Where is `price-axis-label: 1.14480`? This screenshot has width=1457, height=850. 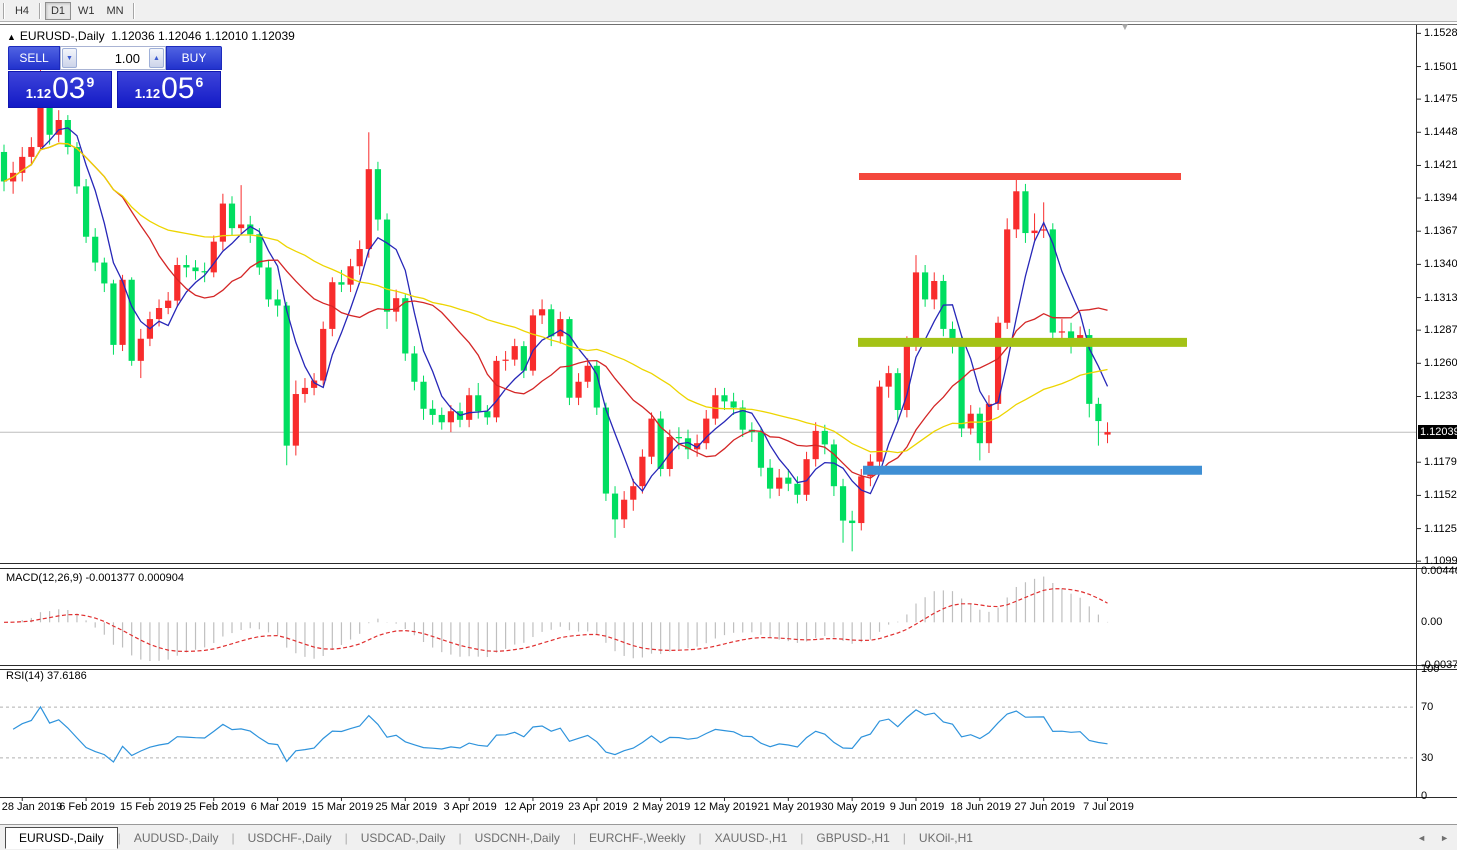 price-axis-label: 1.14480 is located at coordinates (1440, 132).